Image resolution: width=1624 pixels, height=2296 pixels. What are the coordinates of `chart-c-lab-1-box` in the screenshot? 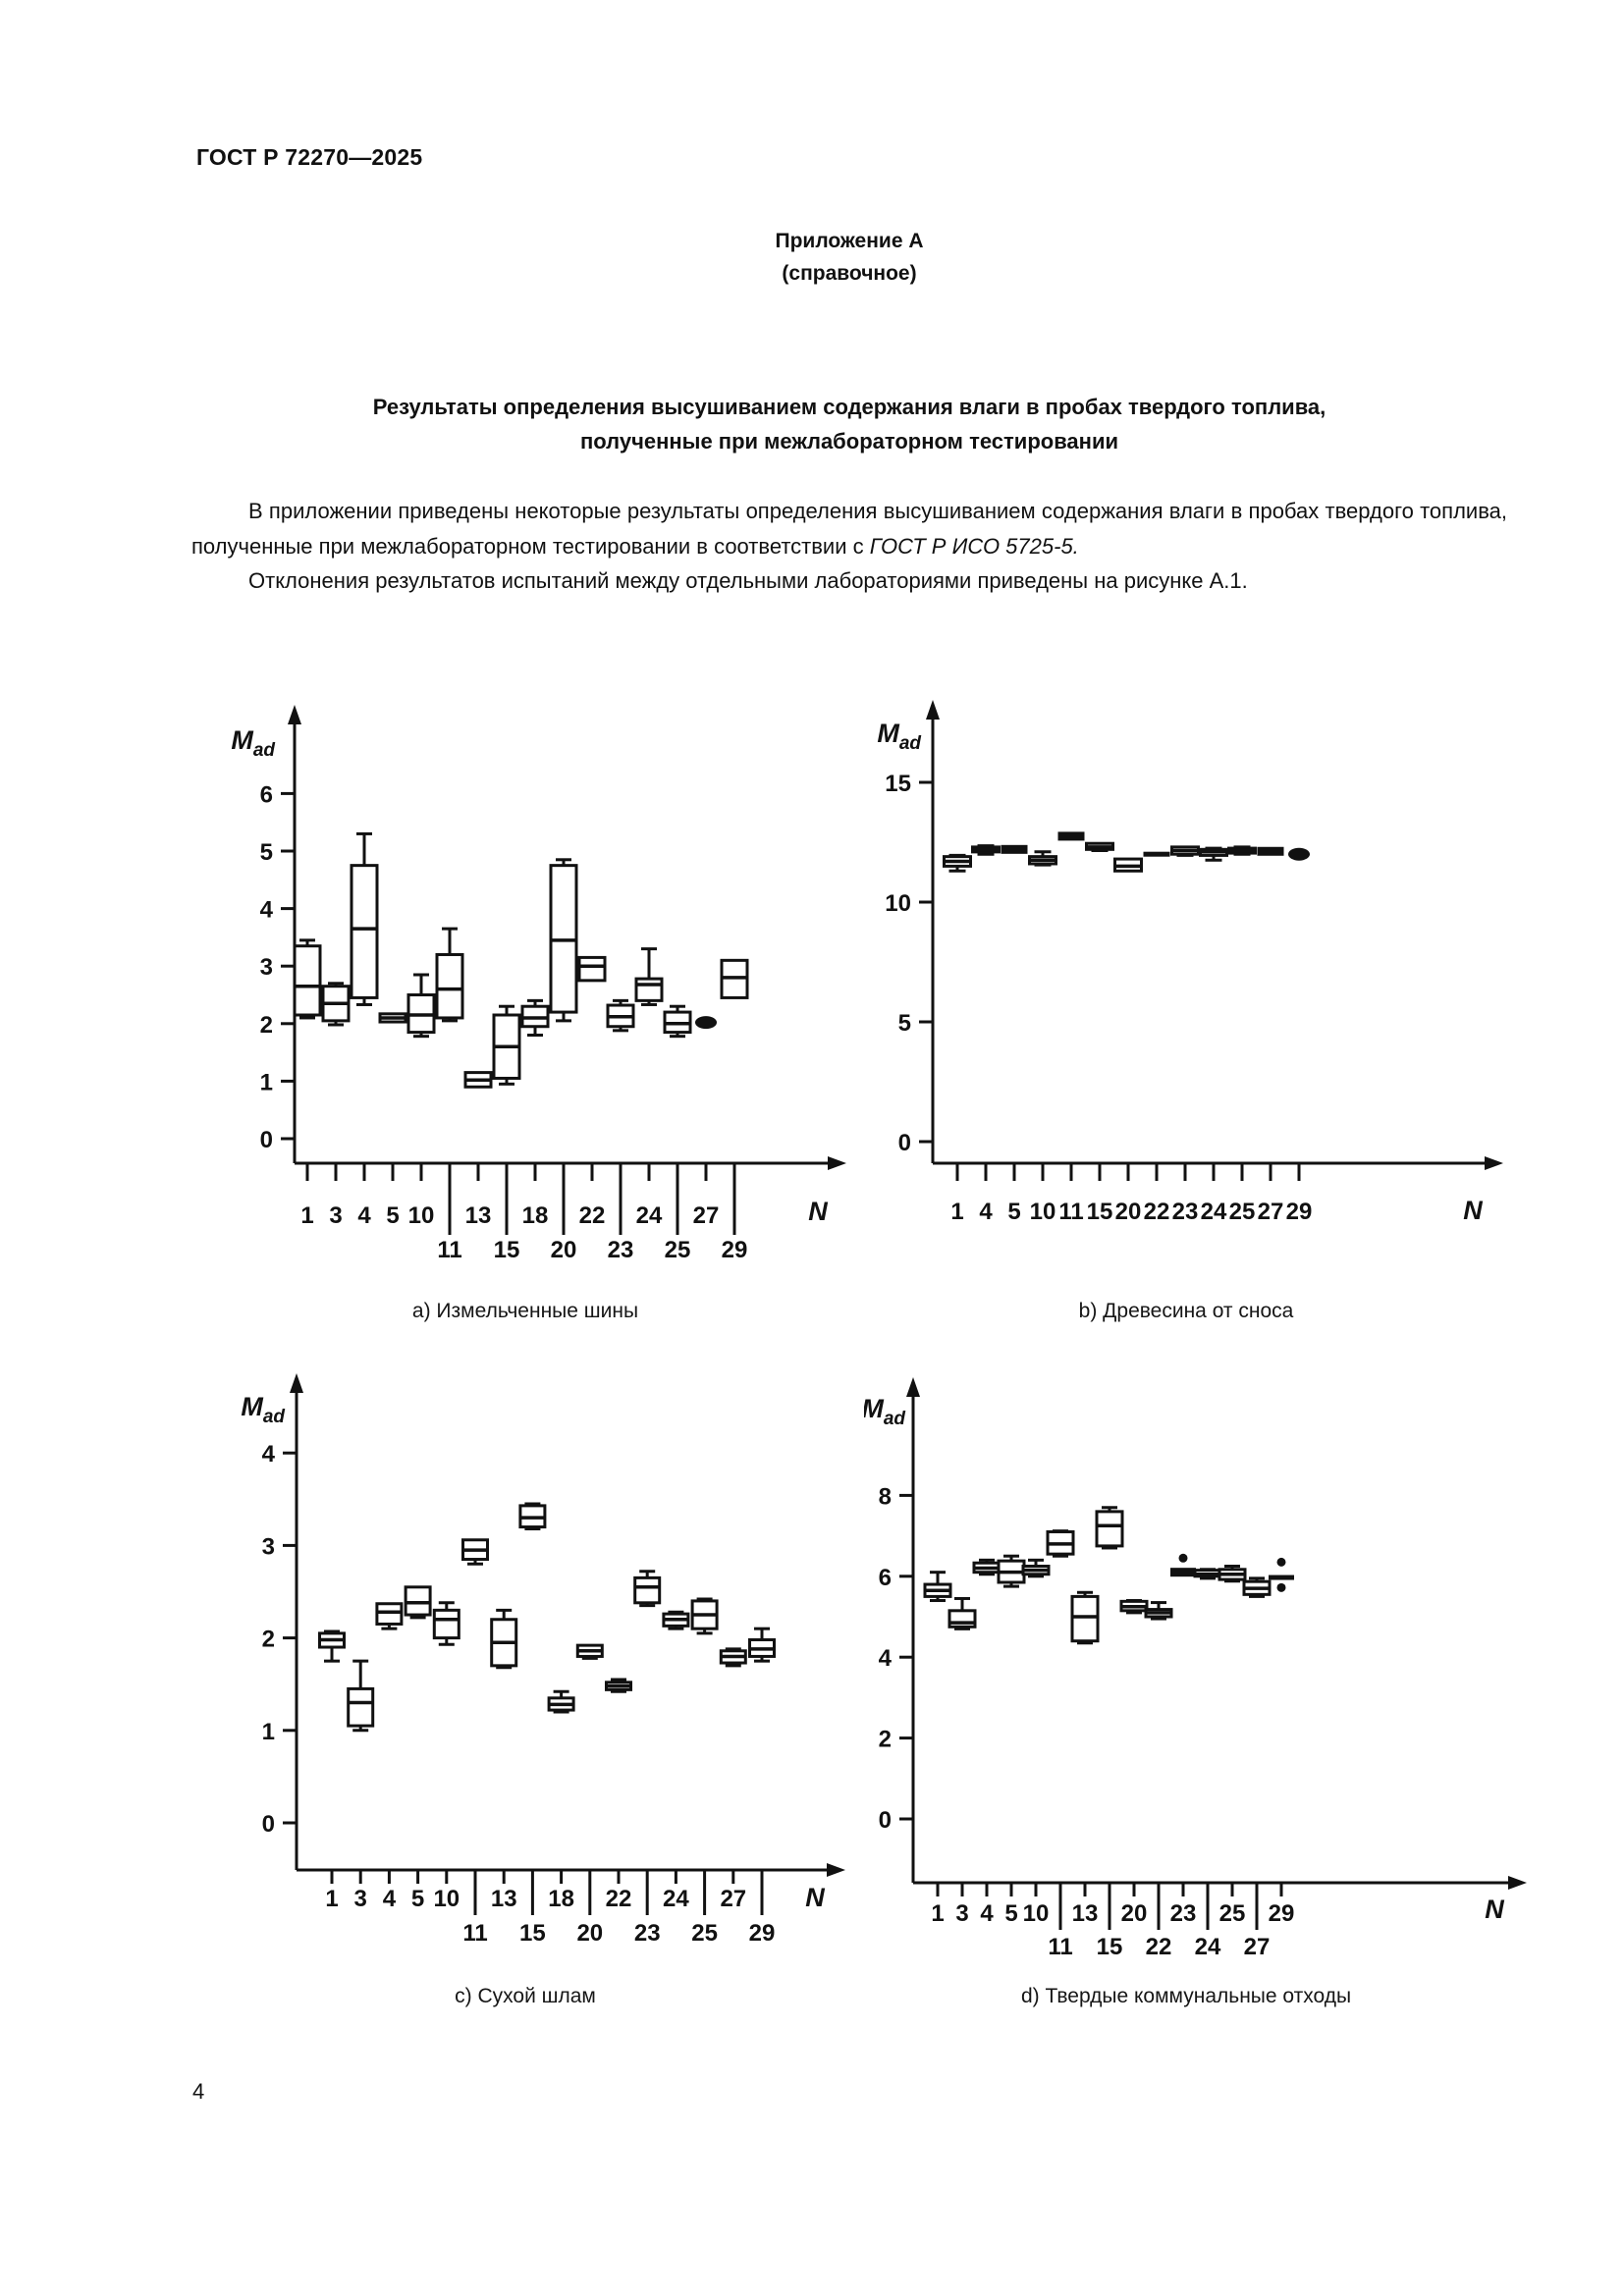 It's located at (332, 1646).